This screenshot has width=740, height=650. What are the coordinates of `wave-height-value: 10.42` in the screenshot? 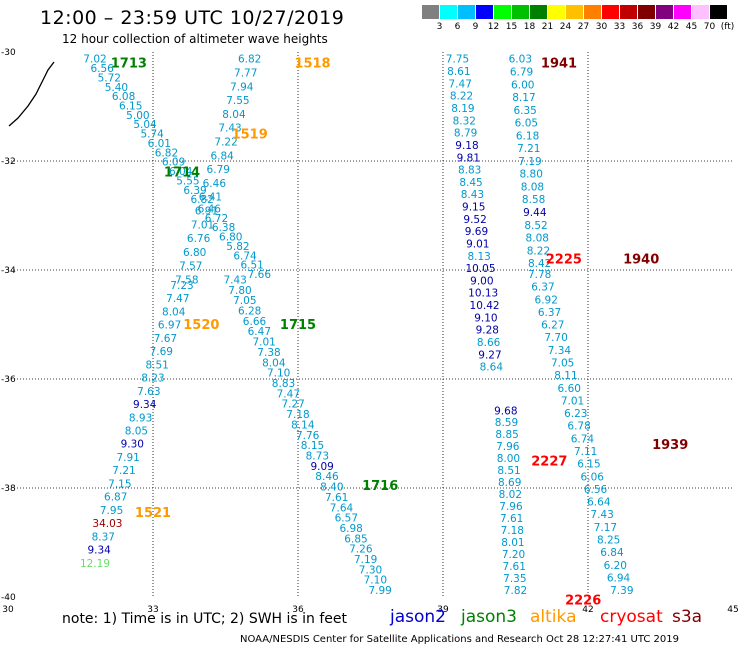 It's located at (485, 306).